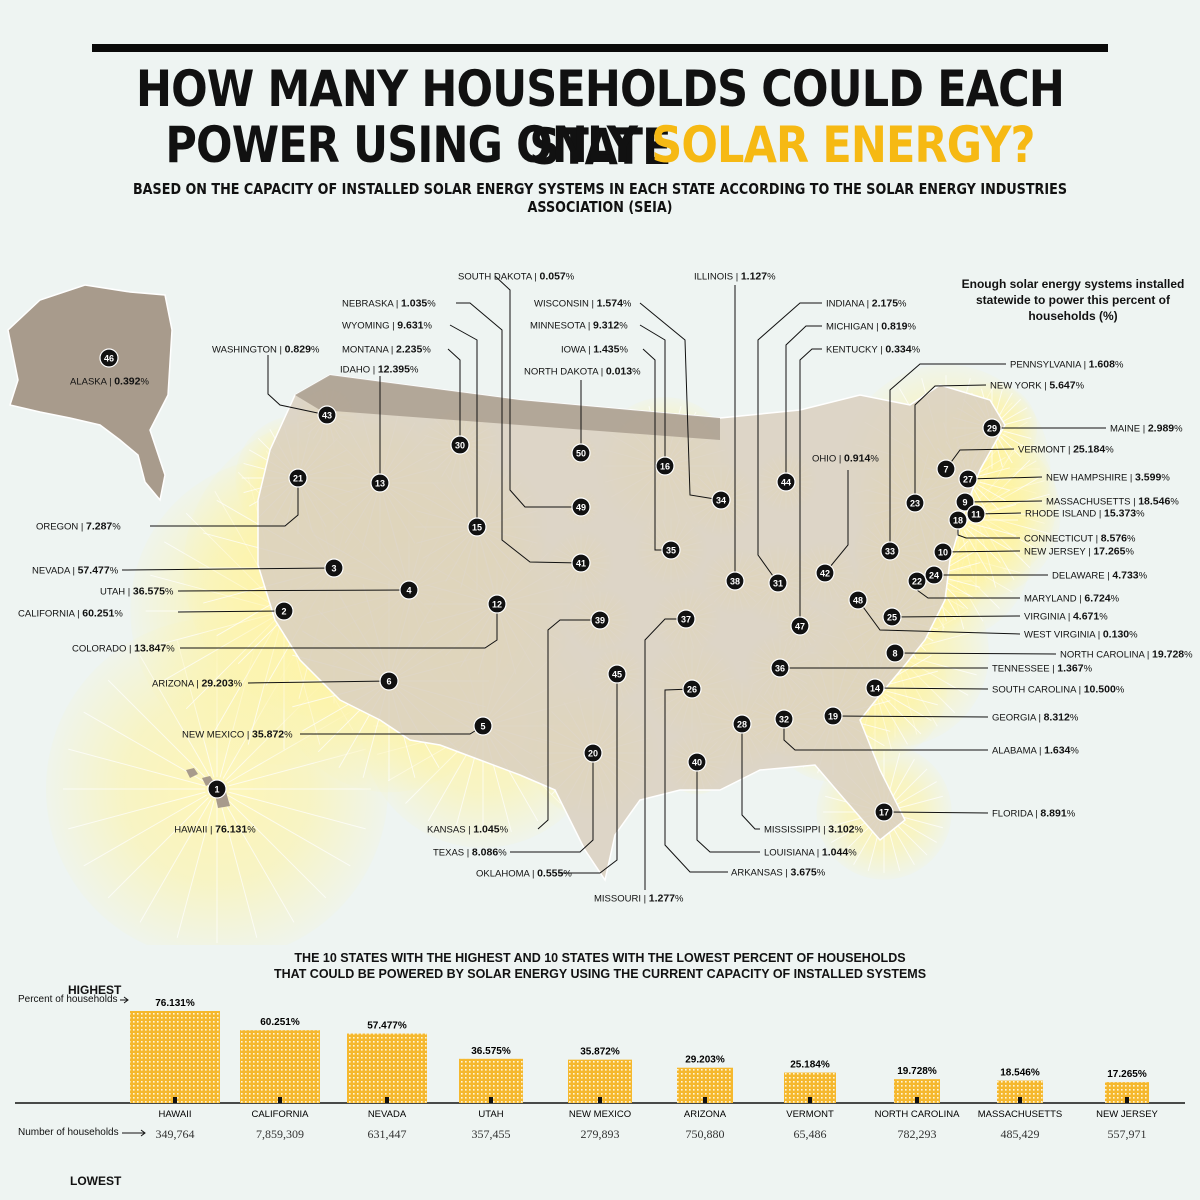 This screenshot has height=1200, width=1200. What do you see at coordinates (1127, 1092) in the screenshot?
I see `bar-new-jersey` at bounding box center [1127, 1092].